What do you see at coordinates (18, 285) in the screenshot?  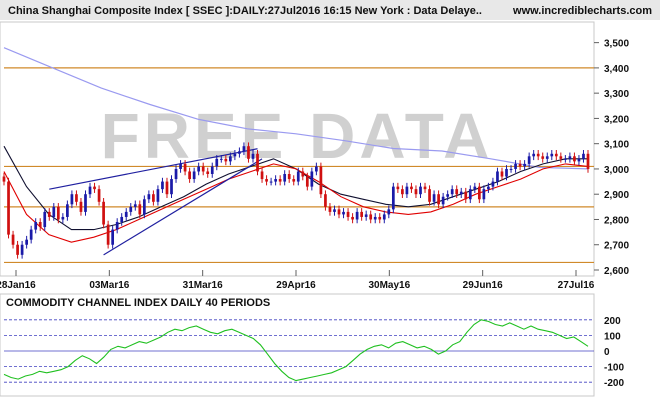 I see `date-tick-label: 28Jan16` at bounding box center [18, 285].